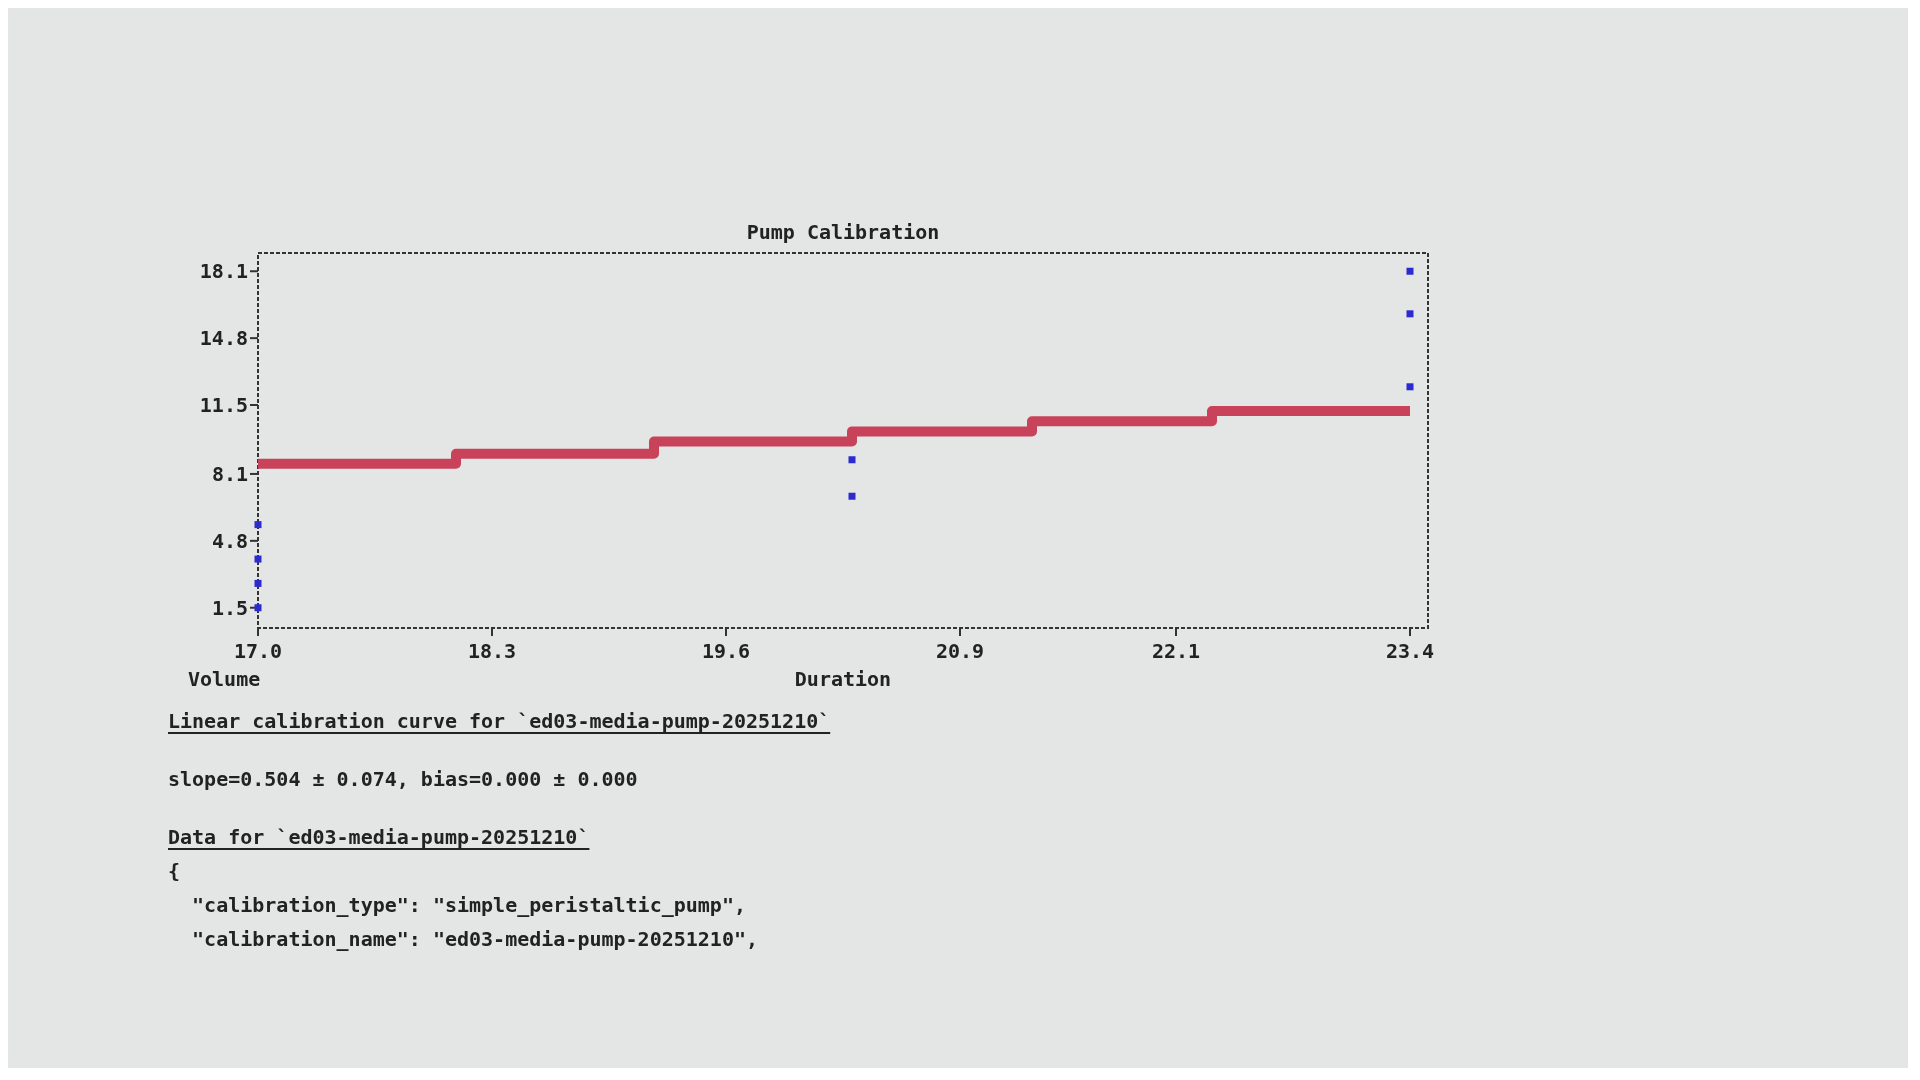 Image resolution: width=1920 pixels, height=1080 pixels. I want to click on x-tick-label: 17.0, so click(258, 651).